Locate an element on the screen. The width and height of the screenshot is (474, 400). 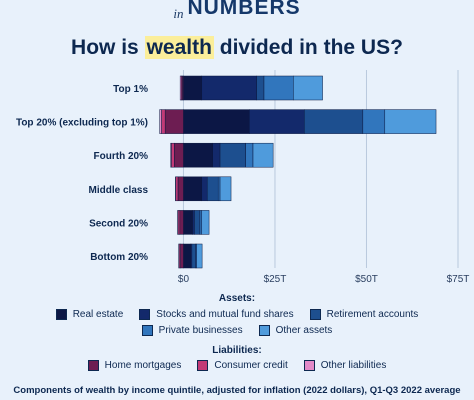
legend-label: Home mortgages is located at coordinates (143, 365).